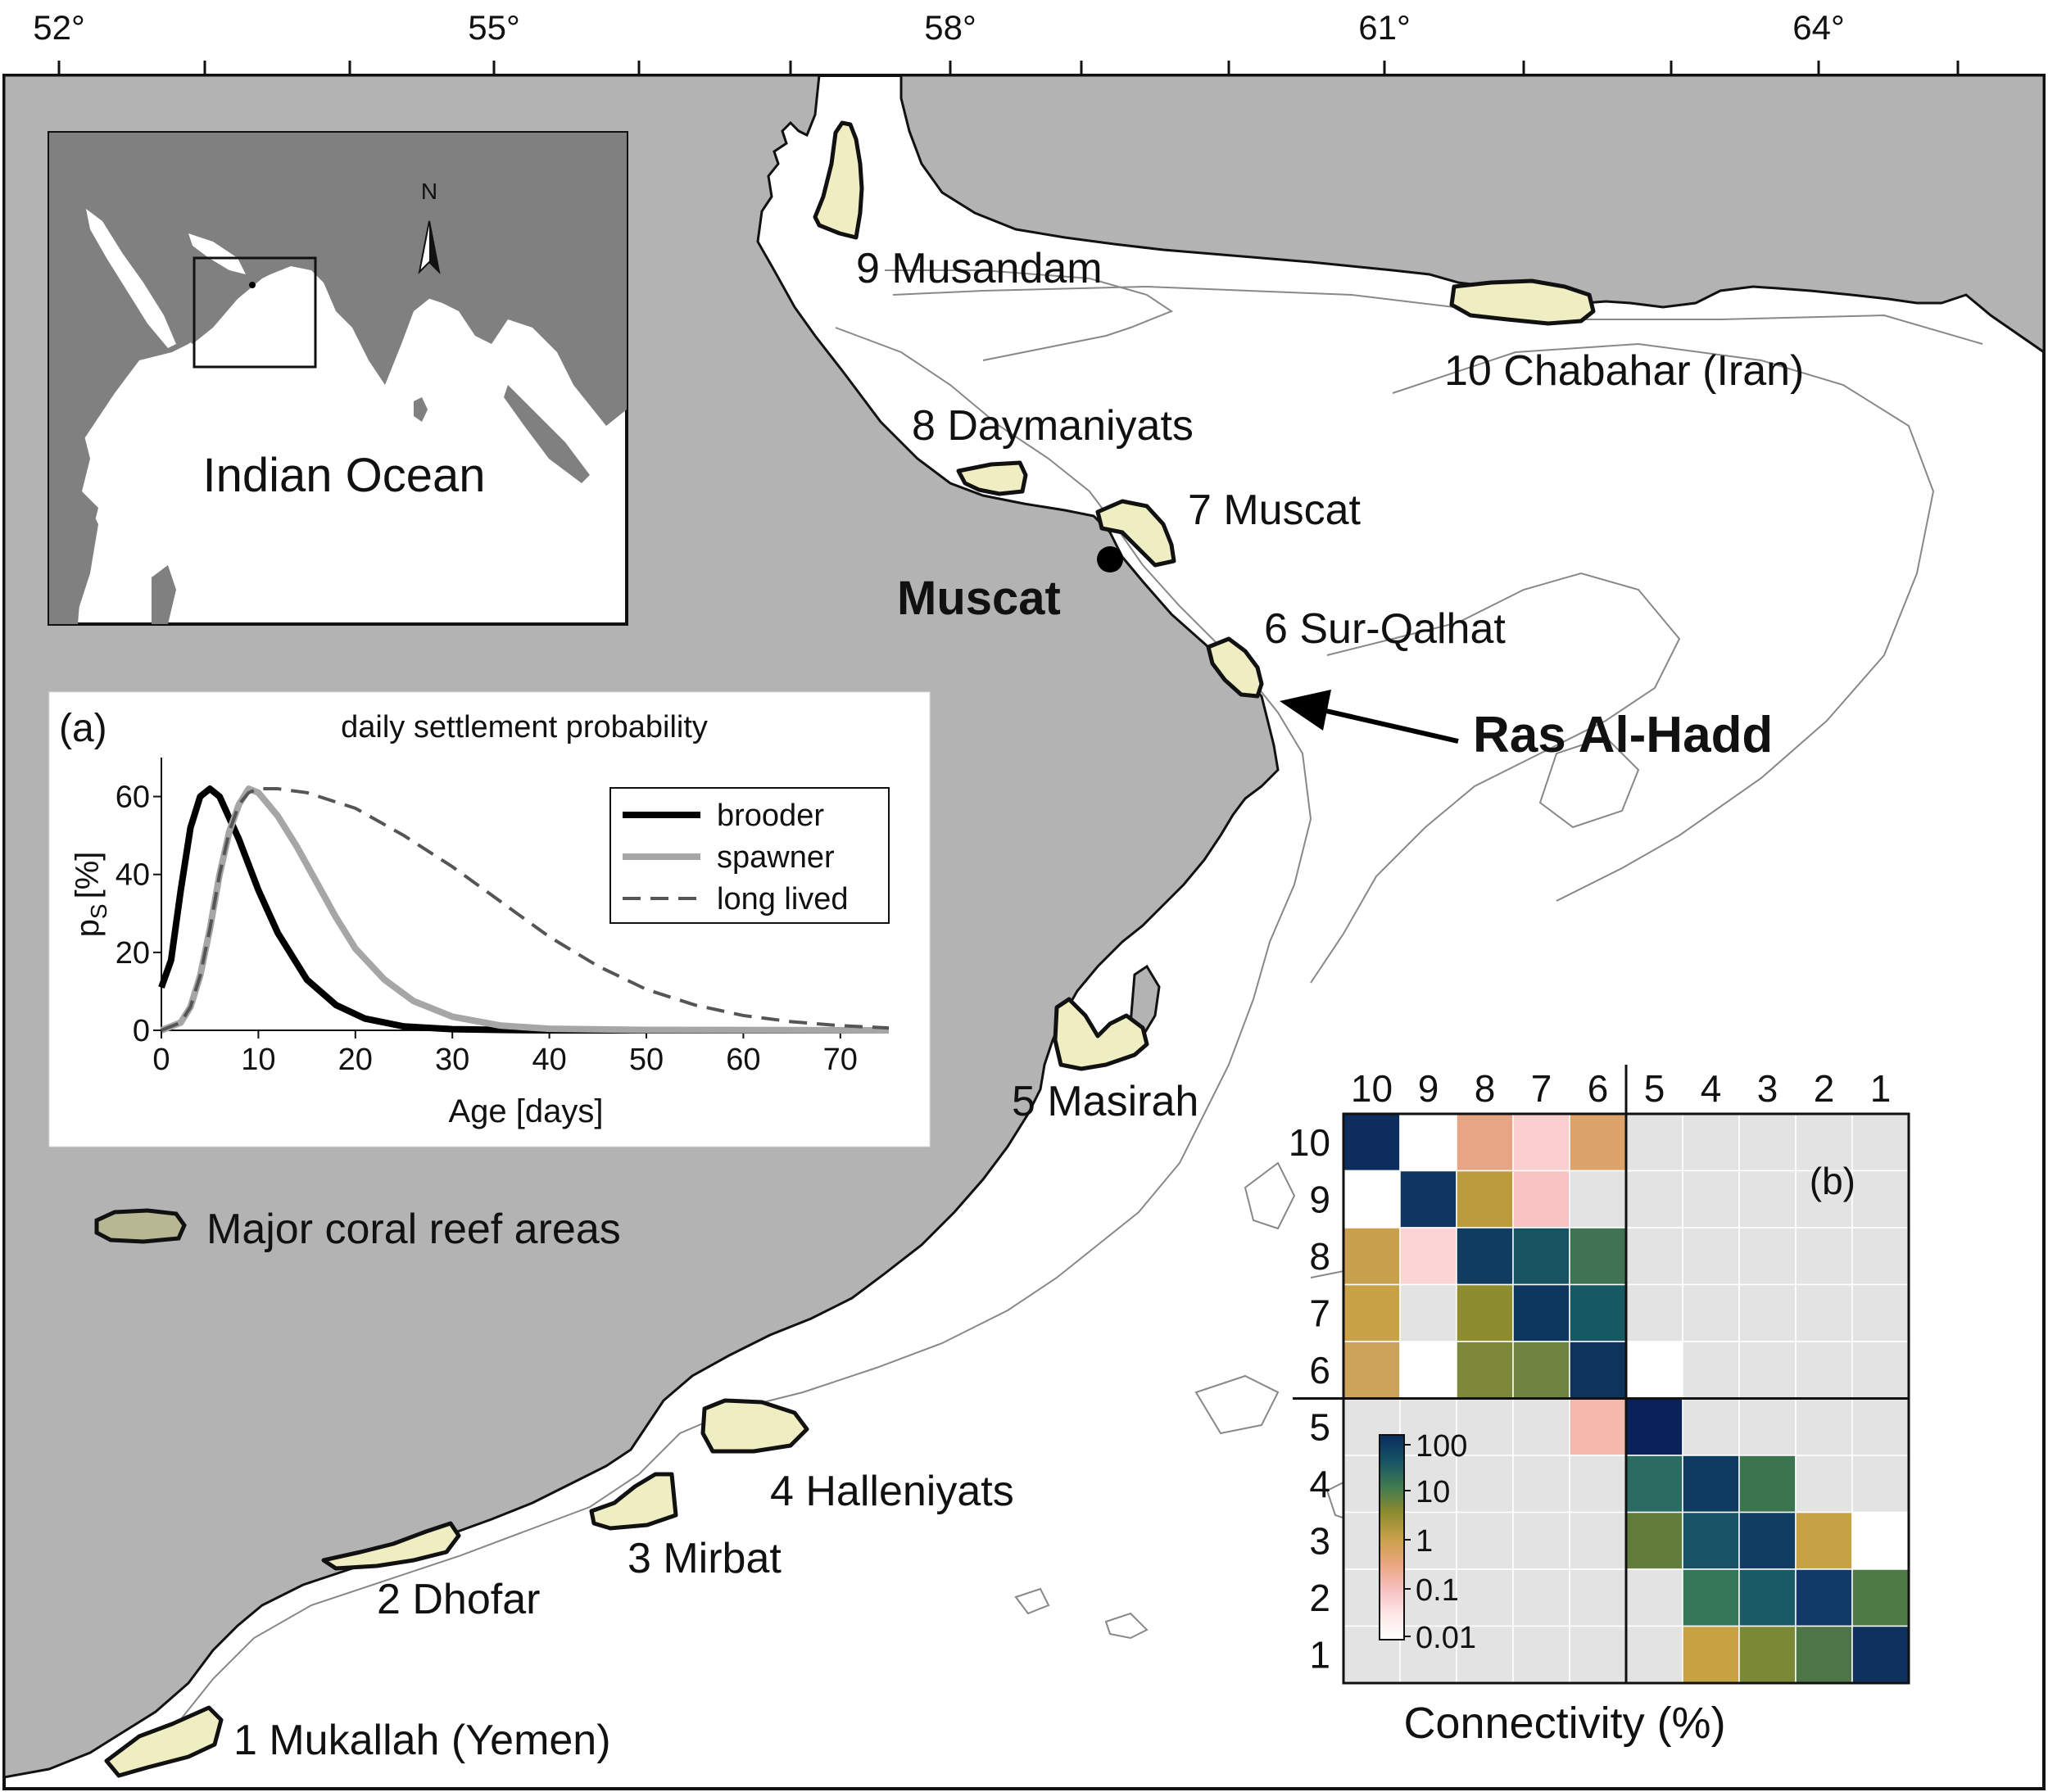  What do you see at coordinates (950, 27) in the screenshot?
I see `longitude-label: 58°` at bounding box center [950, 27].